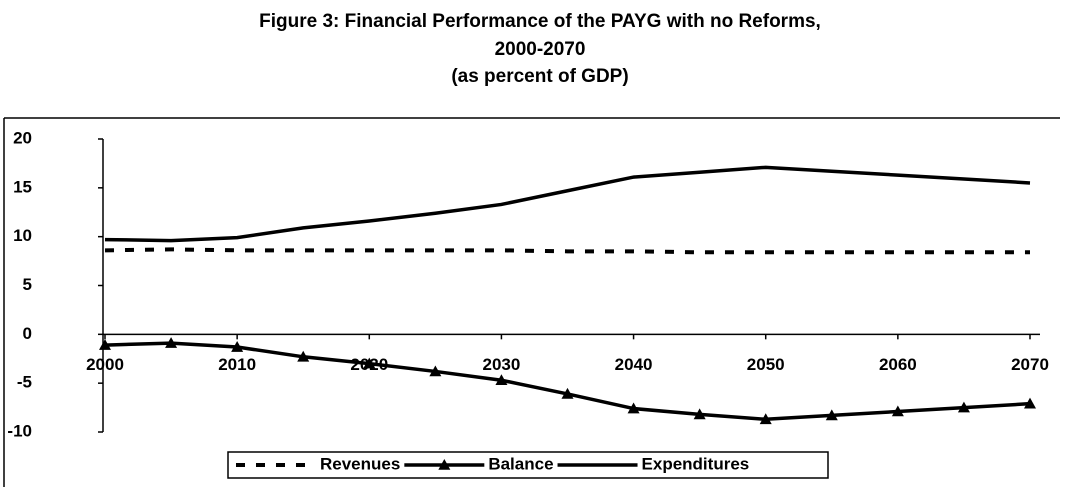 Image resolution: width=1068 pixels, height=487 pixels. I want to click on x-tick-label: 2000, so click(105, 364).